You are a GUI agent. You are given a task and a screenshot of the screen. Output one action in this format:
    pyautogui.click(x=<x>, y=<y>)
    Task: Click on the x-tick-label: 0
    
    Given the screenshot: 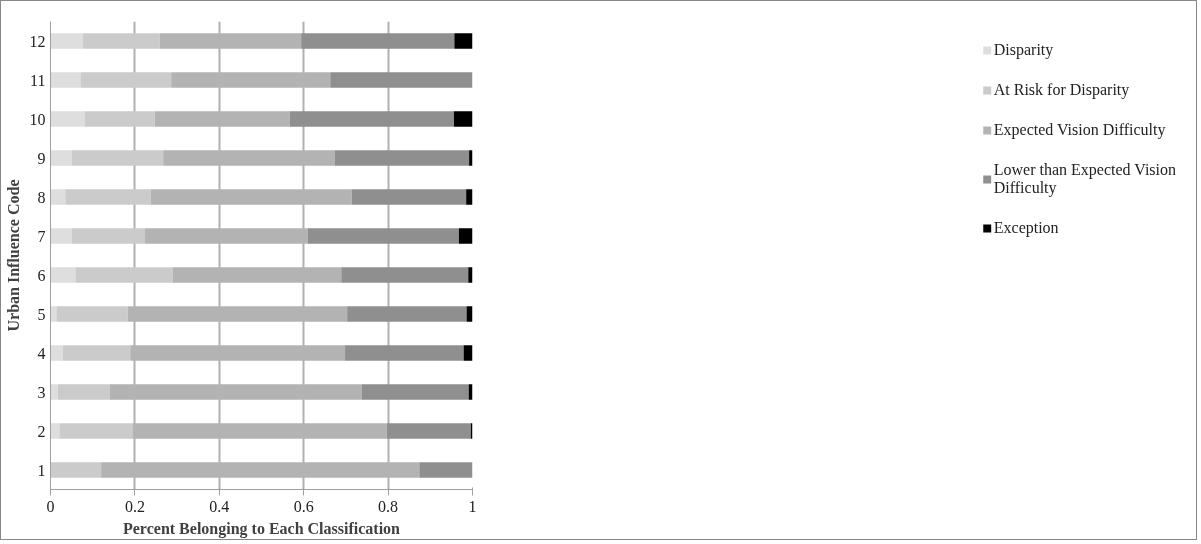 What is the action you would take?
    pyautogui.click(x=50, y=506)
    